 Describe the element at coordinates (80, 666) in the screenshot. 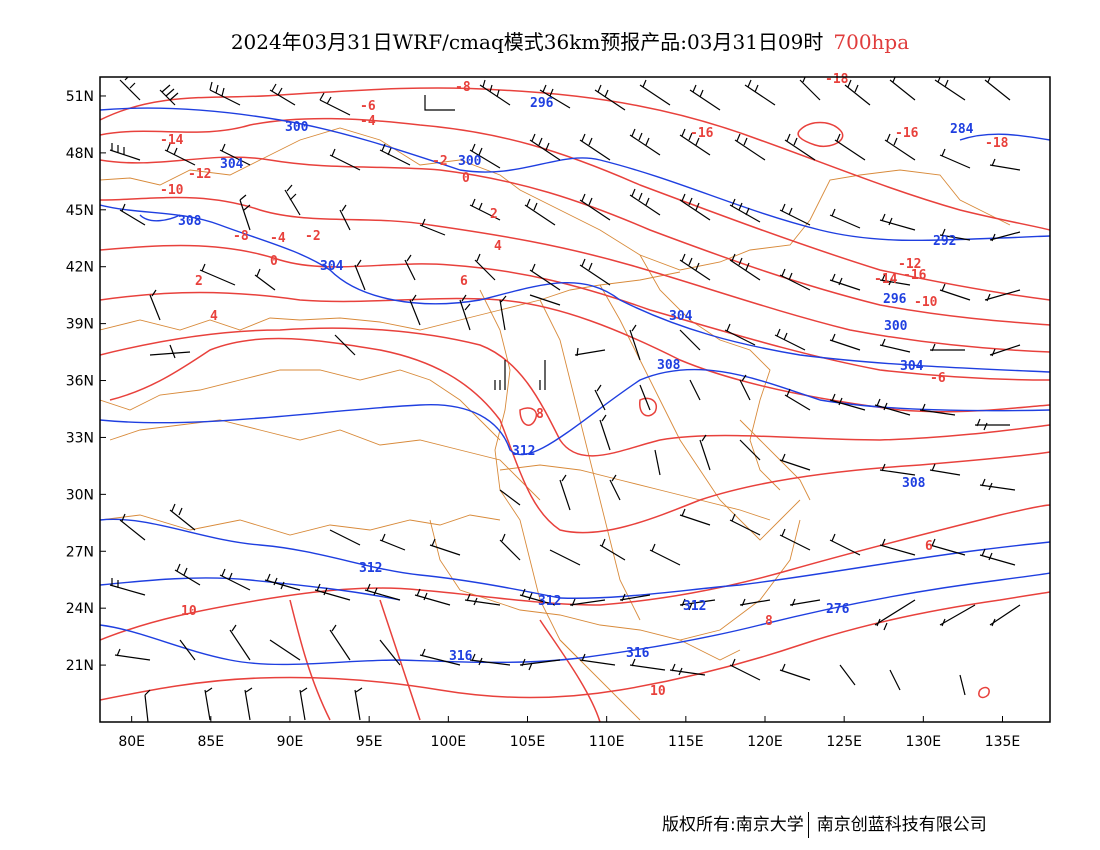

I see `latitude-tick-label: 21N` at that location.